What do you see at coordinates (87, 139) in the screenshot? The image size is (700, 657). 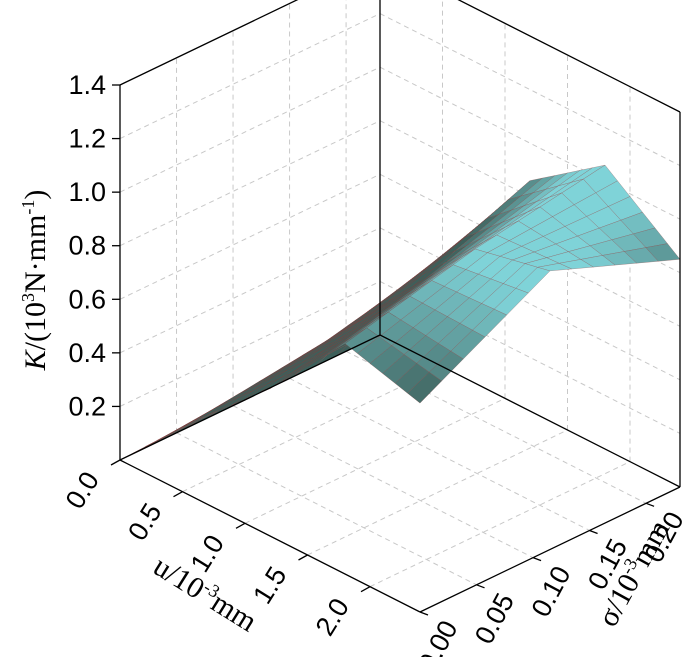 I see `z-tick-label-5: 1.2` at bounding box center [87, 139].